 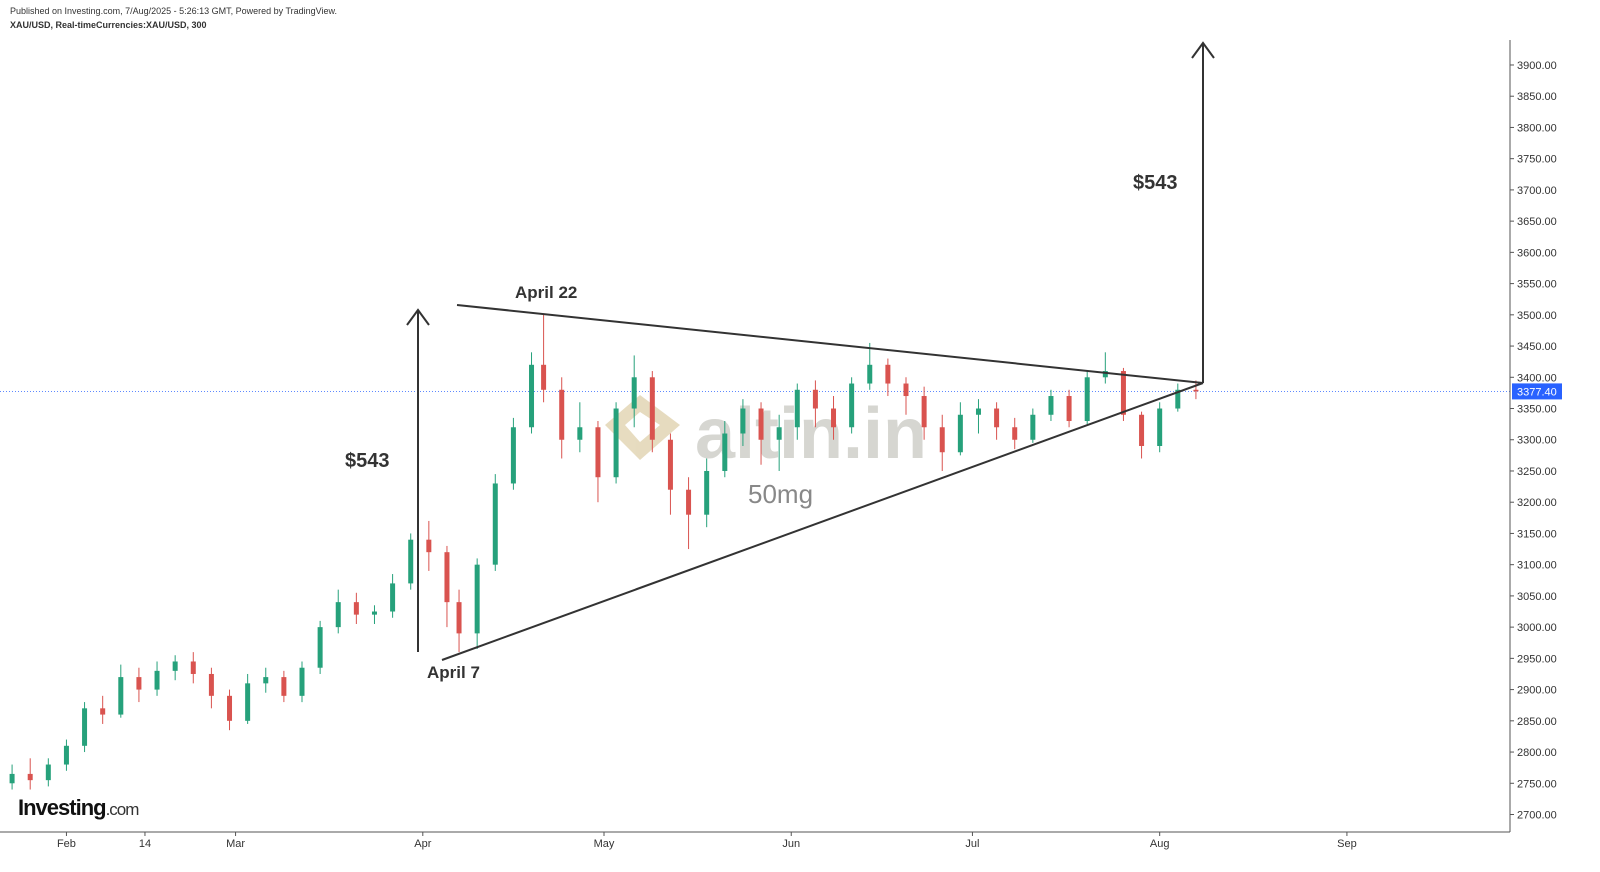 I want to click on watermark-sub: 50mg, so click(x=780, y=494).